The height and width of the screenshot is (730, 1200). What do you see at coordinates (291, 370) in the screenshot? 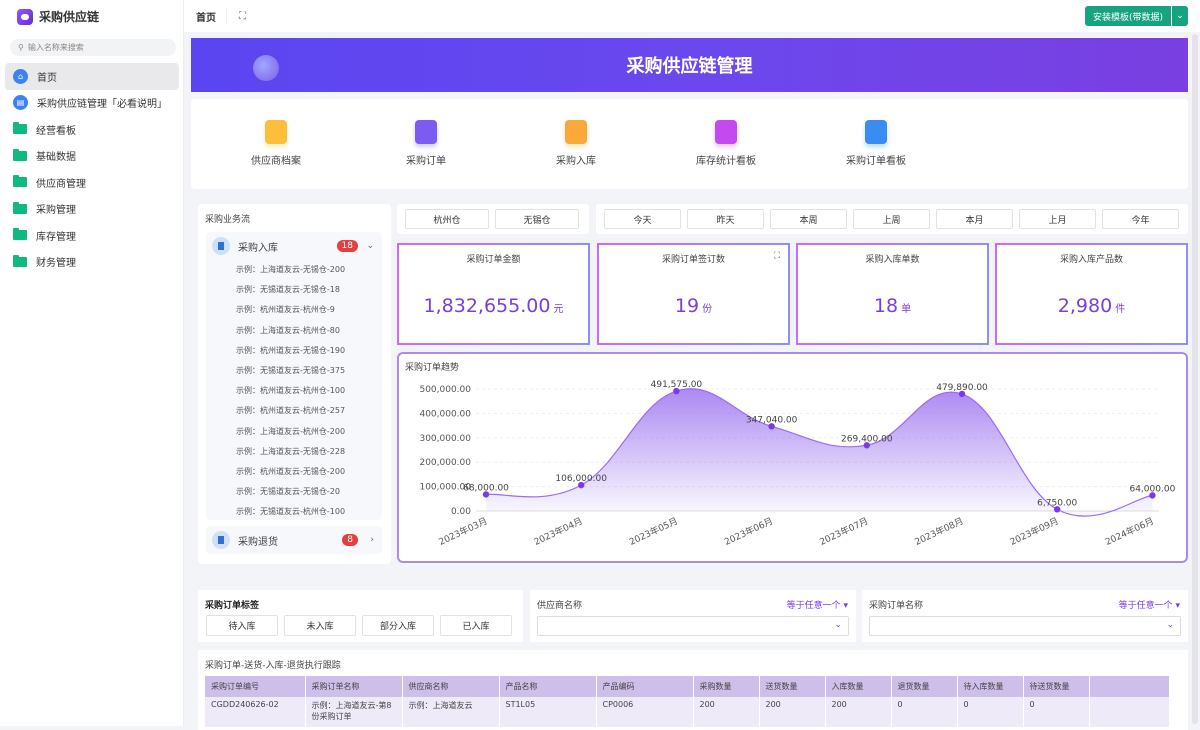
I see `workflow-item: 示例：无锡道友云-无锡仓-375` at bounding box center [291, 370].